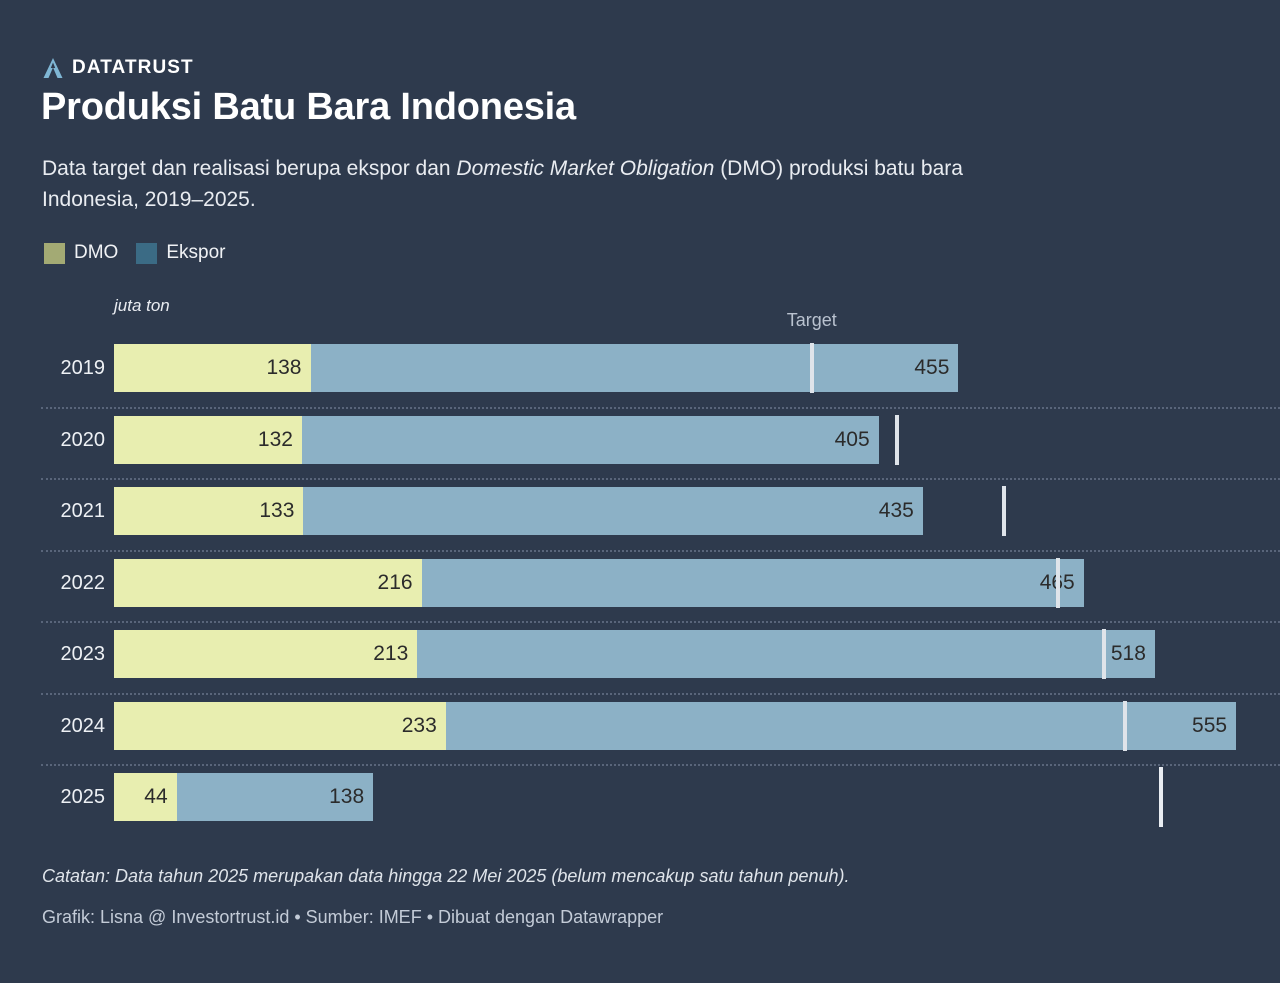 The width and height of the screenshot is (1280, 983). I want to click on bar-segment-dmo: 44, so click(145, 797).